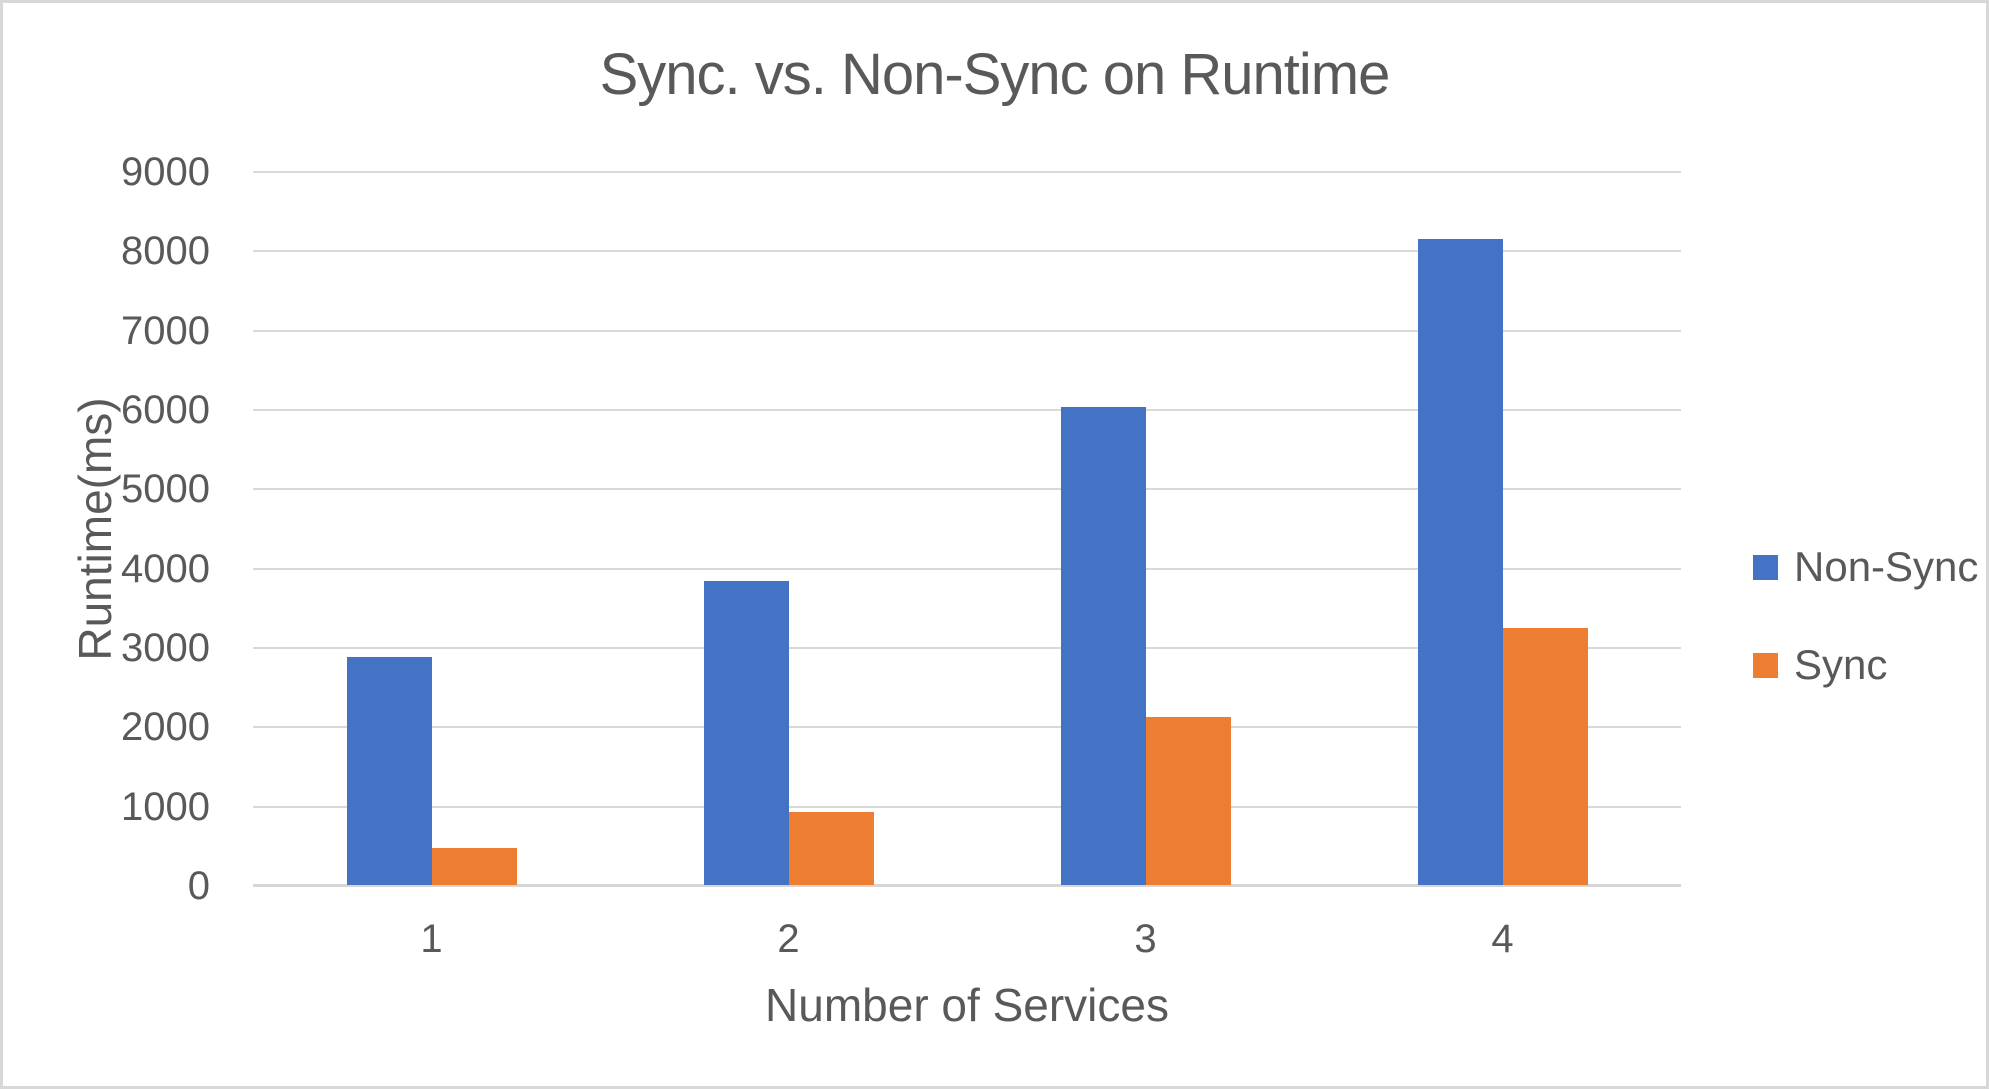 This screenshot has width=1989, height=1089. What do you see at coordinates (165, 330) in the screenshot?
I see `y-tick-label: 7000` at bounding box center [165, 330].